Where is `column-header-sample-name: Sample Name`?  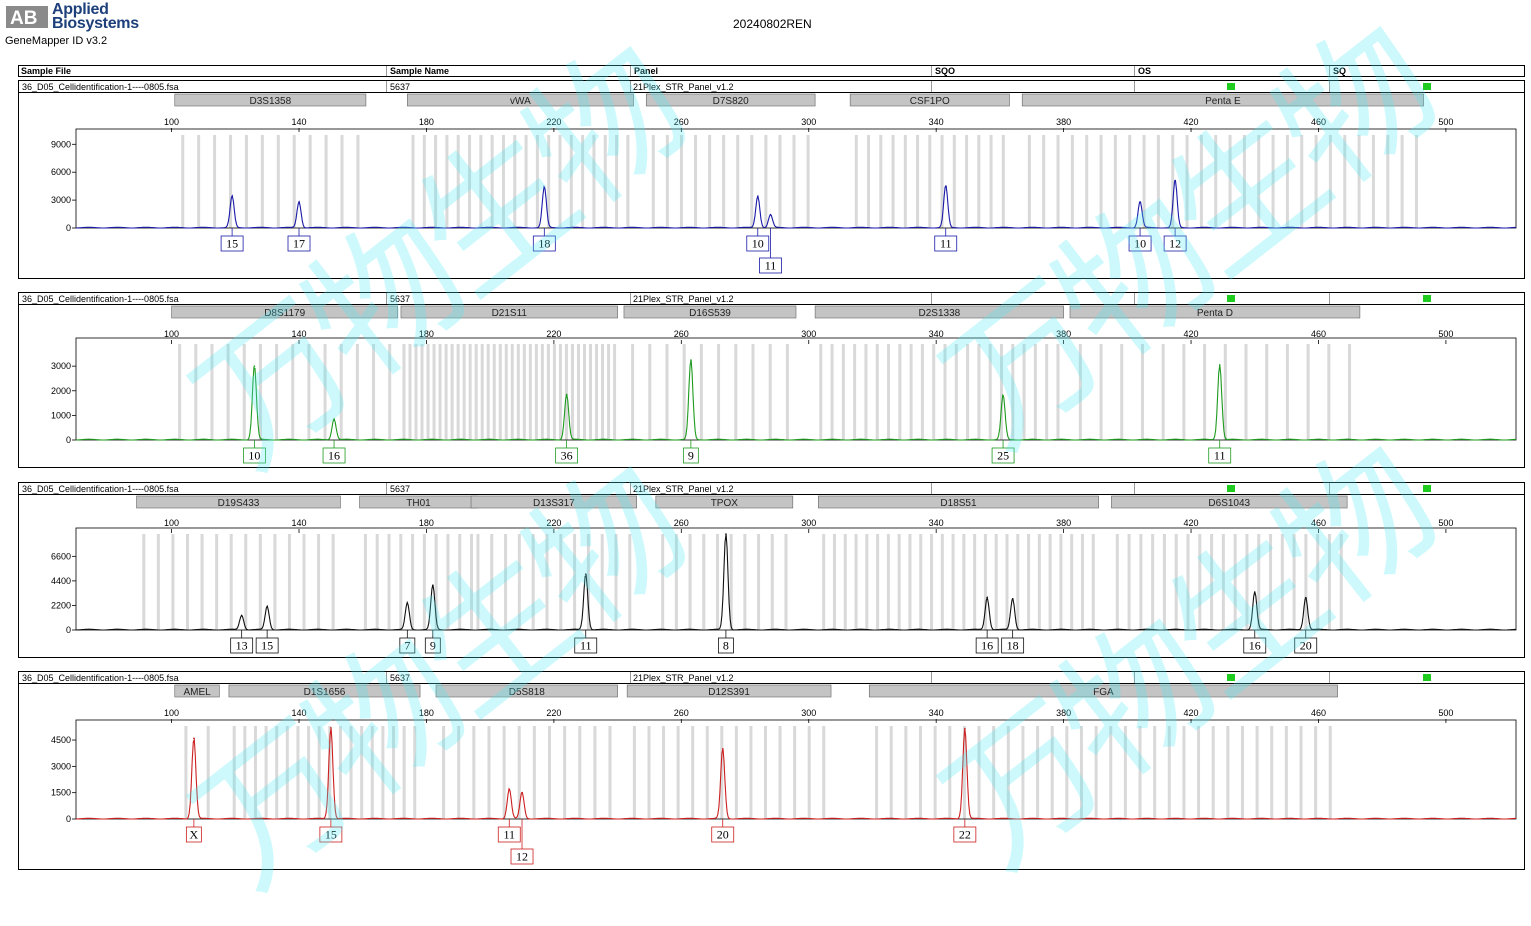
column-header-sample-name: Sample Name is located at coordinates (420, 71).